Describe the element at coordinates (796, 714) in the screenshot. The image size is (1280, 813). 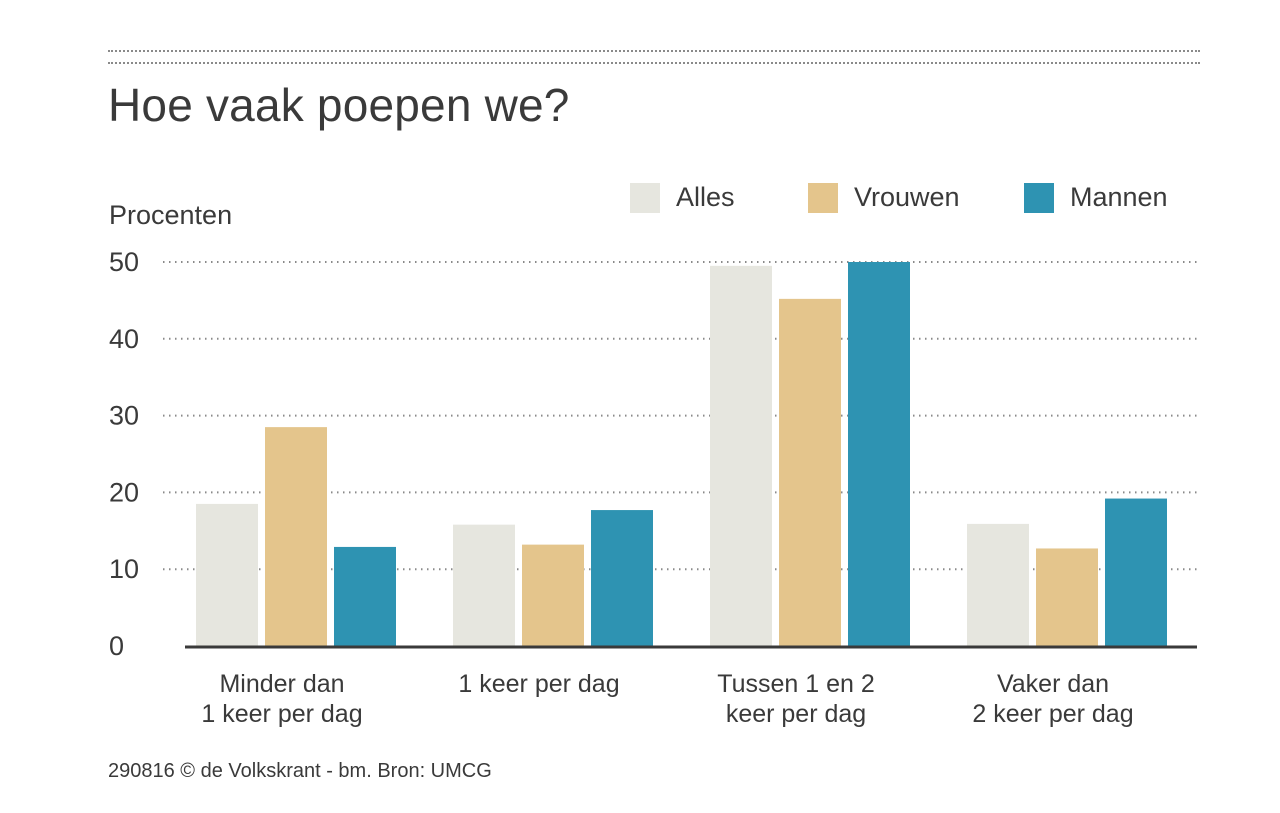
I see `x-category-label-2-line-1: keer per dag` at that location.